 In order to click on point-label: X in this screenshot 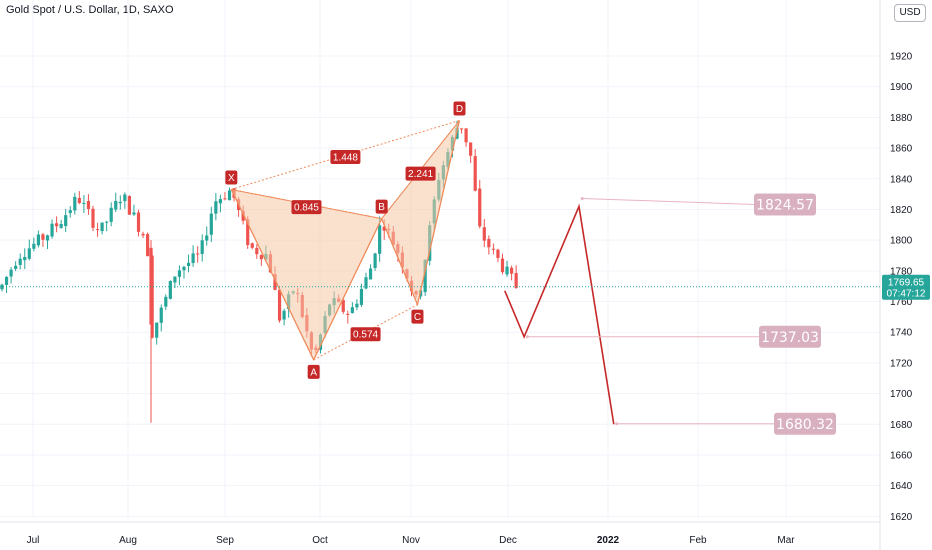, I will do `click(231, 178)`.